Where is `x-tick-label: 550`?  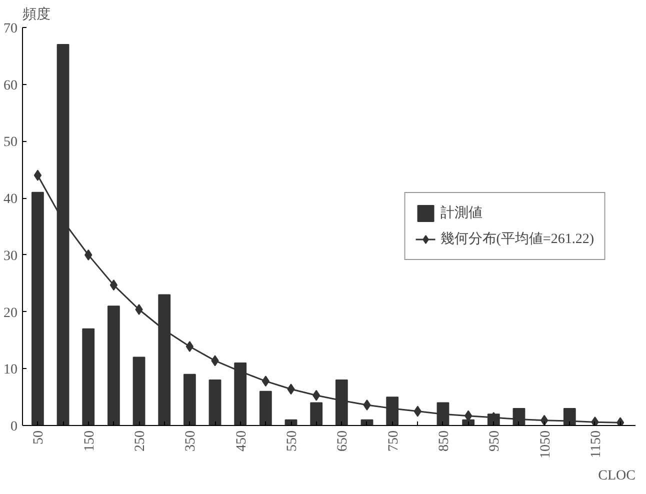
x-tick-label: 550 is located at coordinates (292, 441).